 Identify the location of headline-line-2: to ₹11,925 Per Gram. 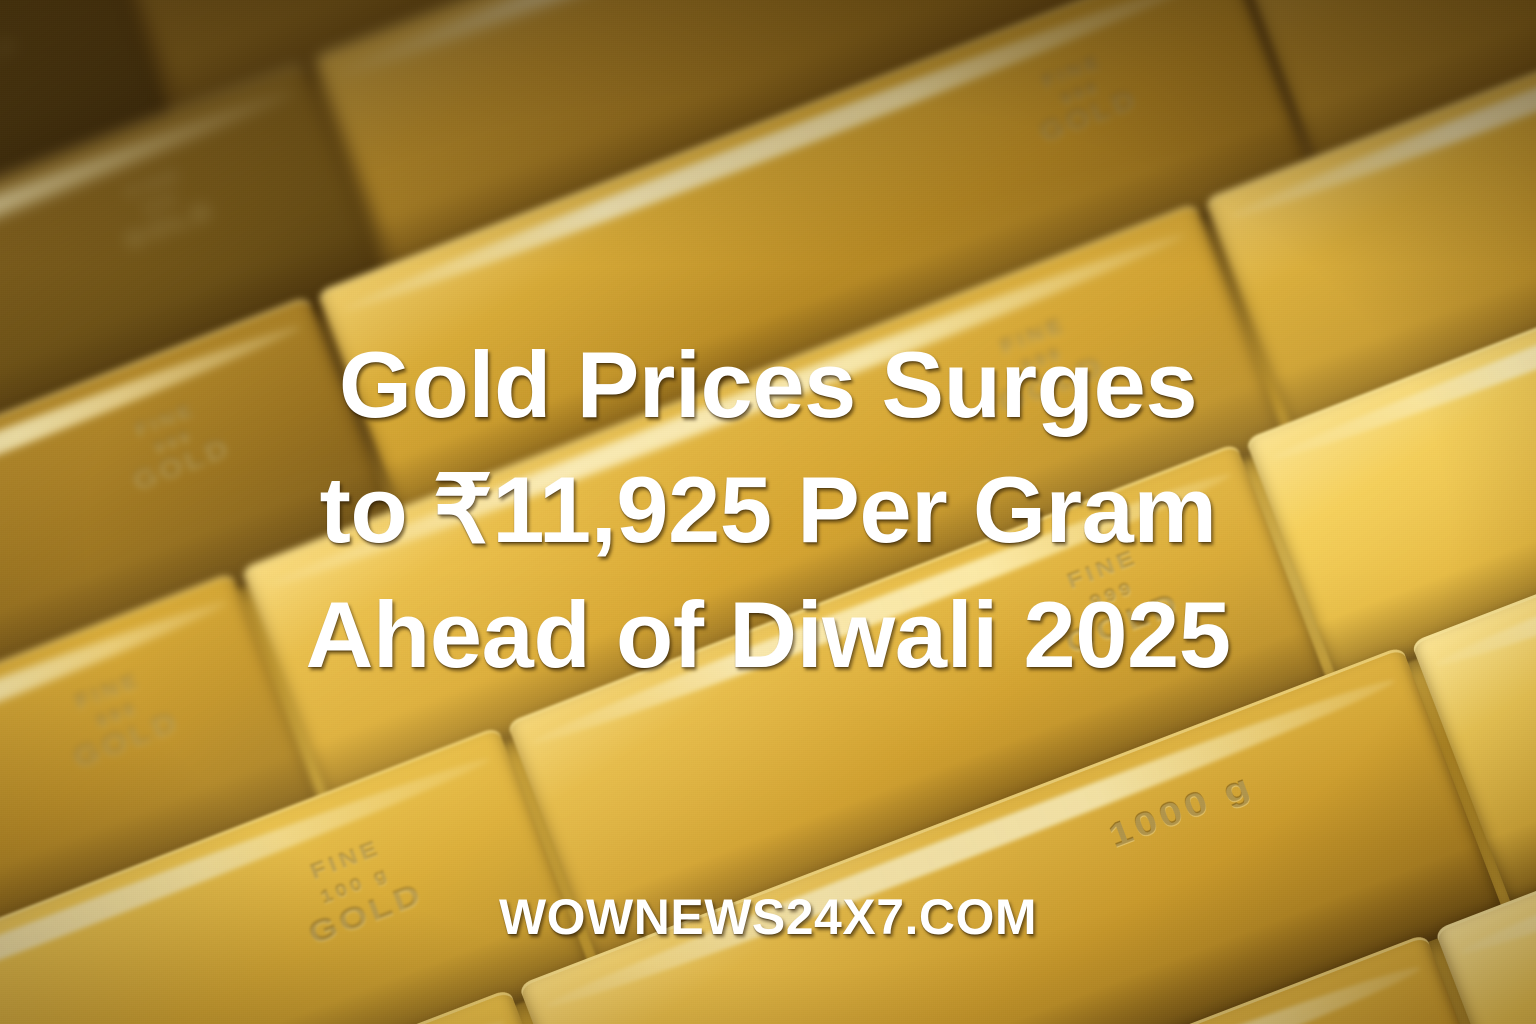
(768, 510).